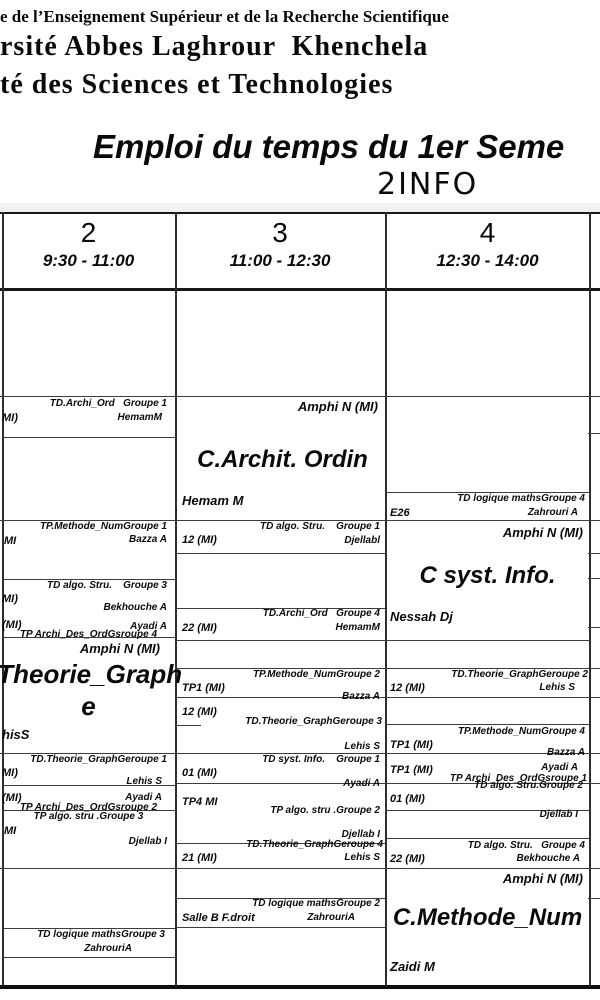  I want to click on session-room: Salle B F.droit, so click(218, 918).